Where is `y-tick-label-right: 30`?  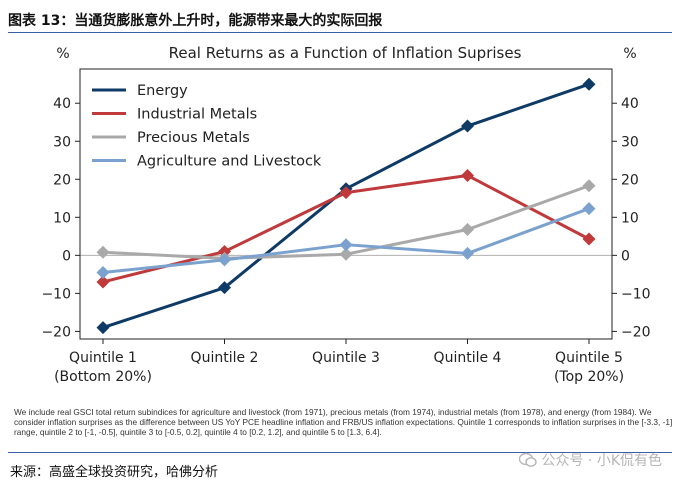 y-tick-label-right: 30 is located at coordinates (630, 142).